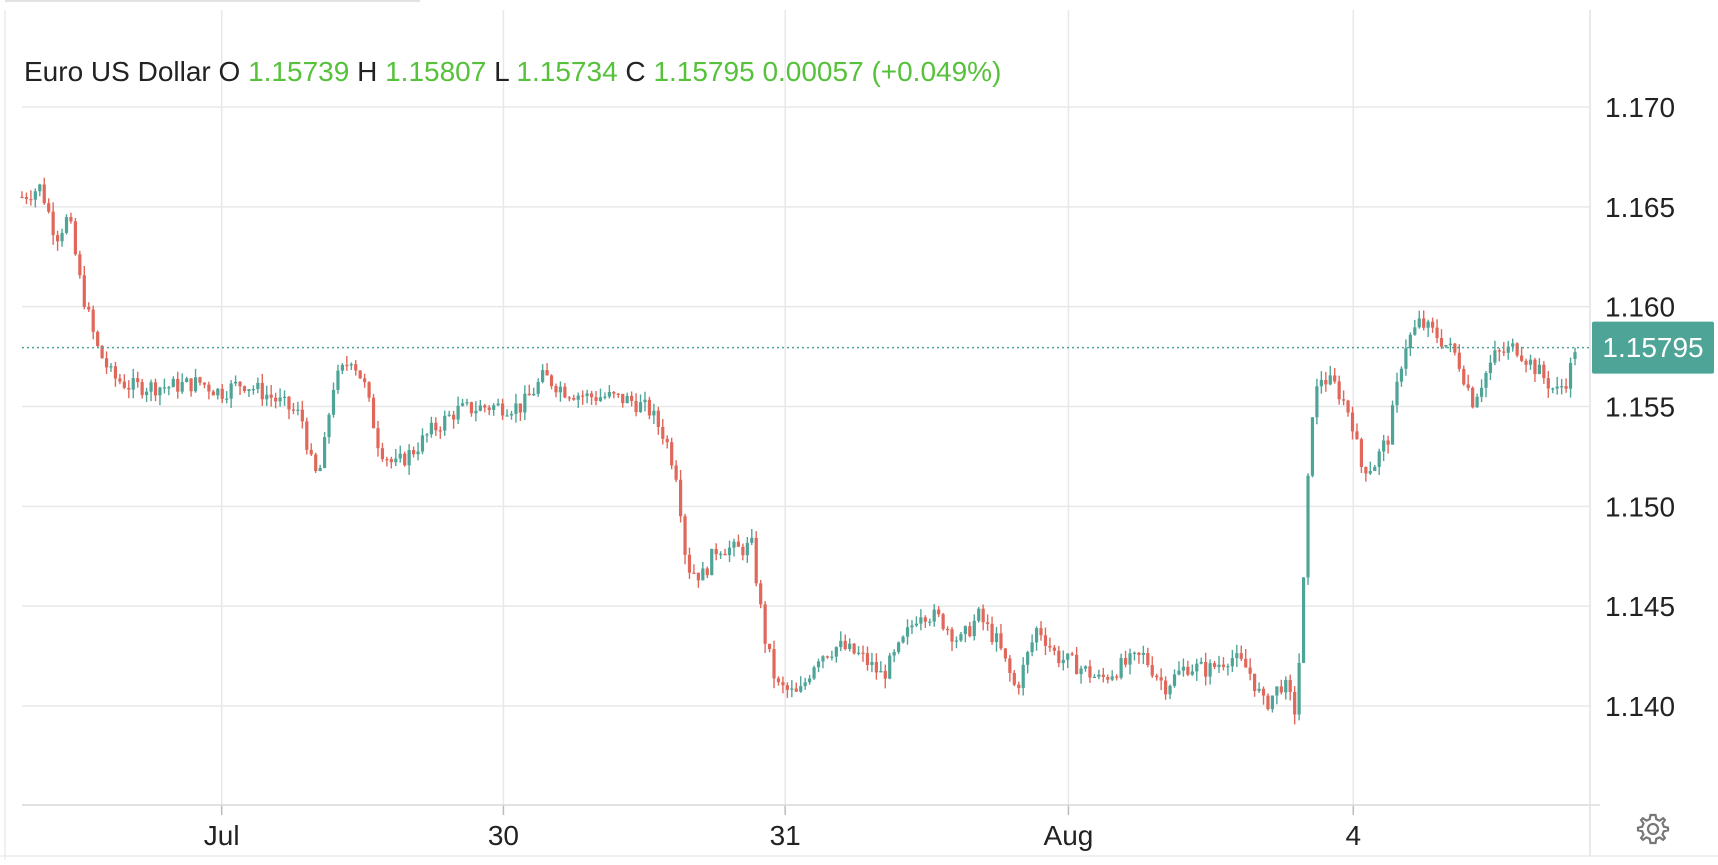 The image size is (1718, 865). Describe the element at coordinates (1653, 829) in the screenshot. I see `gear-icon` at that location.